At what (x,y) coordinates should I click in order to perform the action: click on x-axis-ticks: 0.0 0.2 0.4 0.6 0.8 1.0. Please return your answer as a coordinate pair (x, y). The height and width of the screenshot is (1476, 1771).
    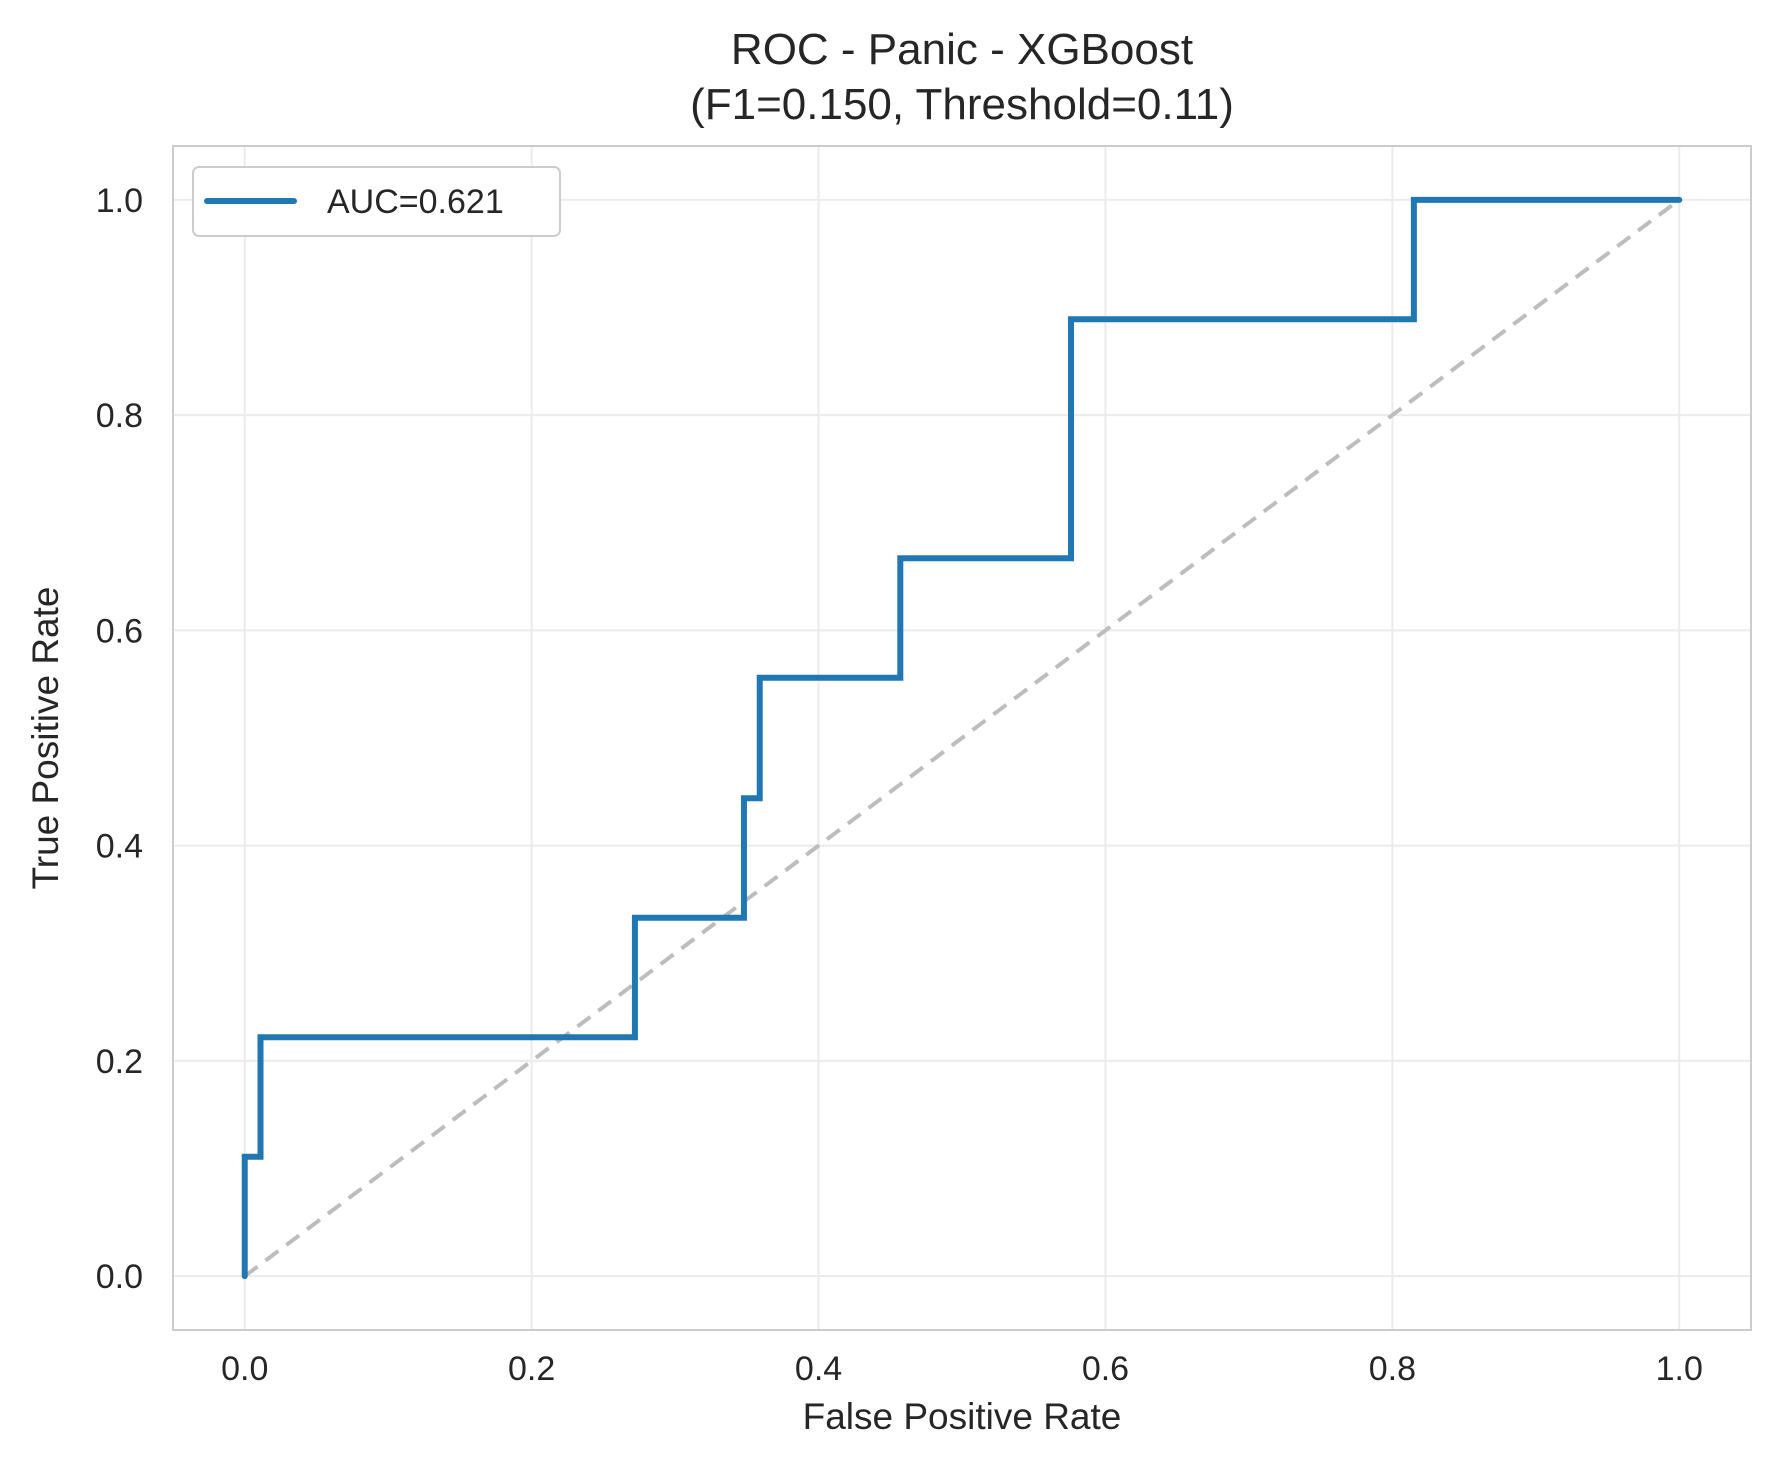
    Looking at the image, I should click on (962, 1369).